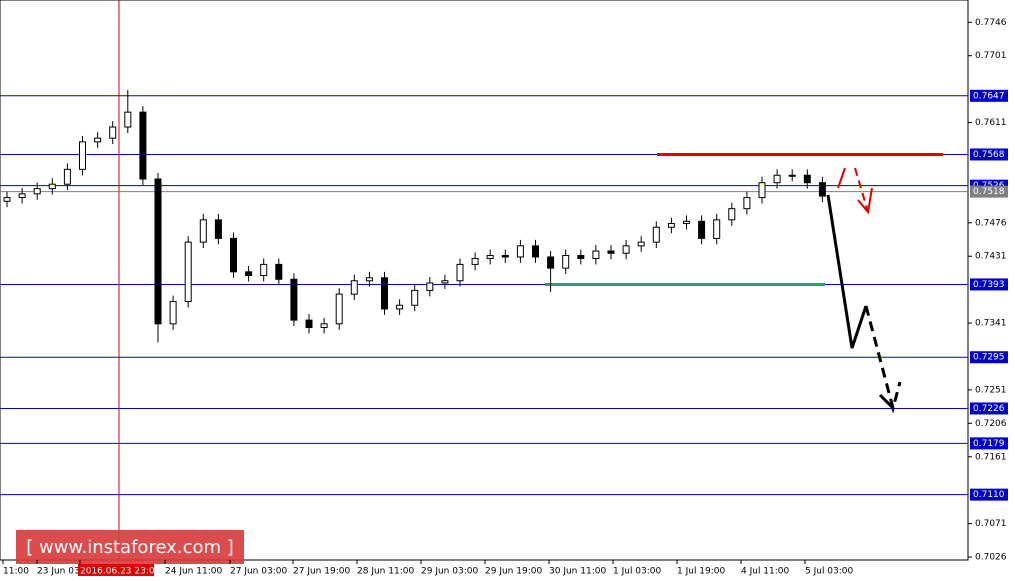  I want to click on red-arrow-head, so click(865, 201).